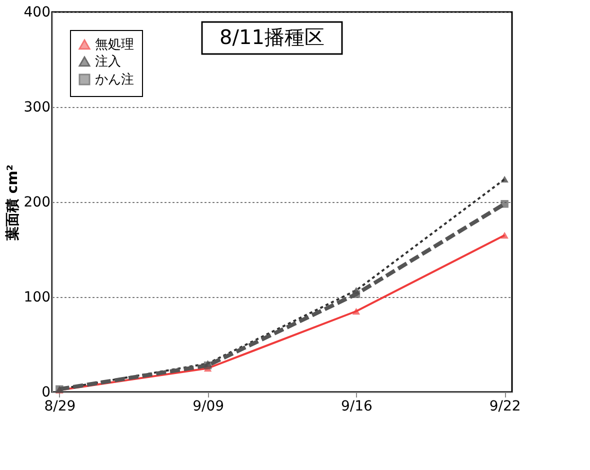 The image size is (590, 470). I want to click on y-tick-label: 400, so click(37, 12).